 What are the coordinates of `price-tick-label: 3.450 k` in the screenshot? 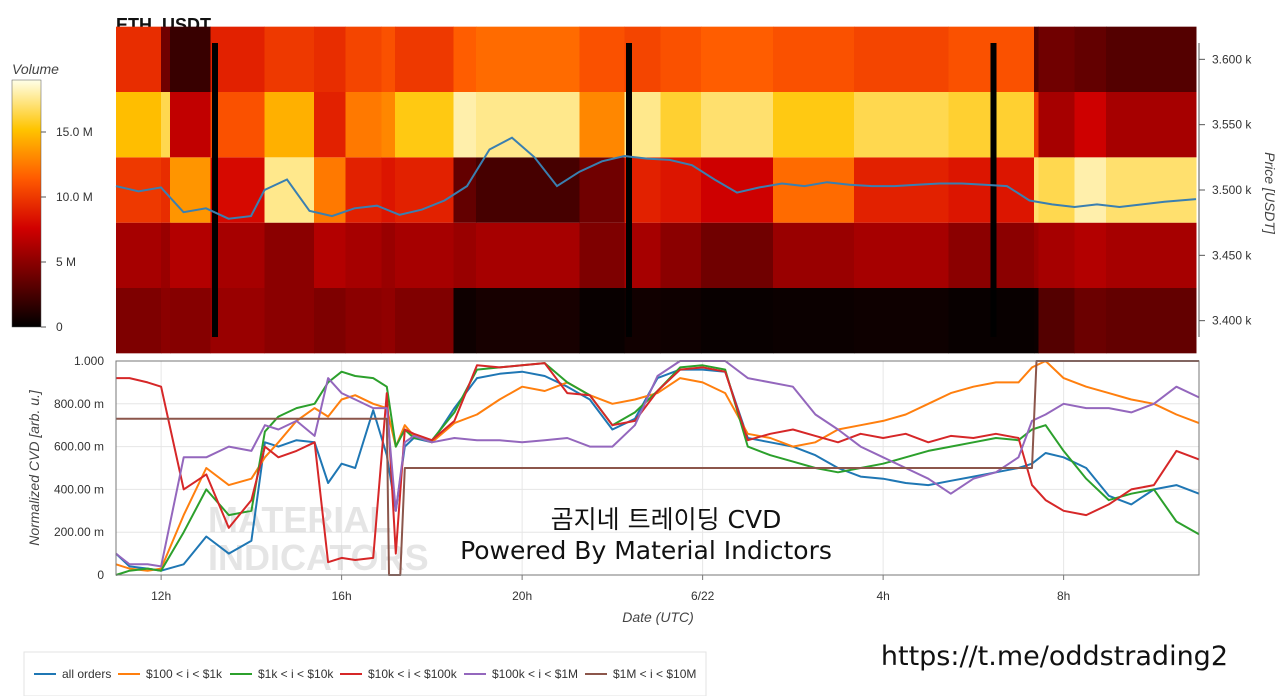 It's located at (1232, 255).